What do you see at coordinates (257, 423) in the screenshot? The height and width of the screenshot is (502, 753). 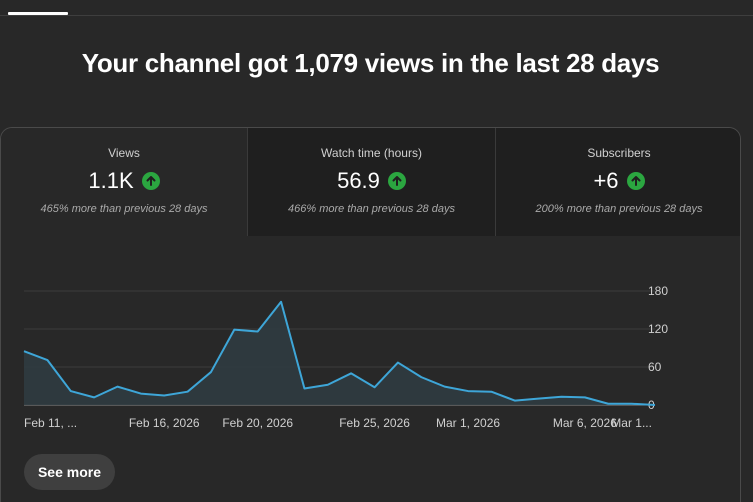 I see `x-tick-label: Feb 20, 2026` at bounding box center [257, 423].